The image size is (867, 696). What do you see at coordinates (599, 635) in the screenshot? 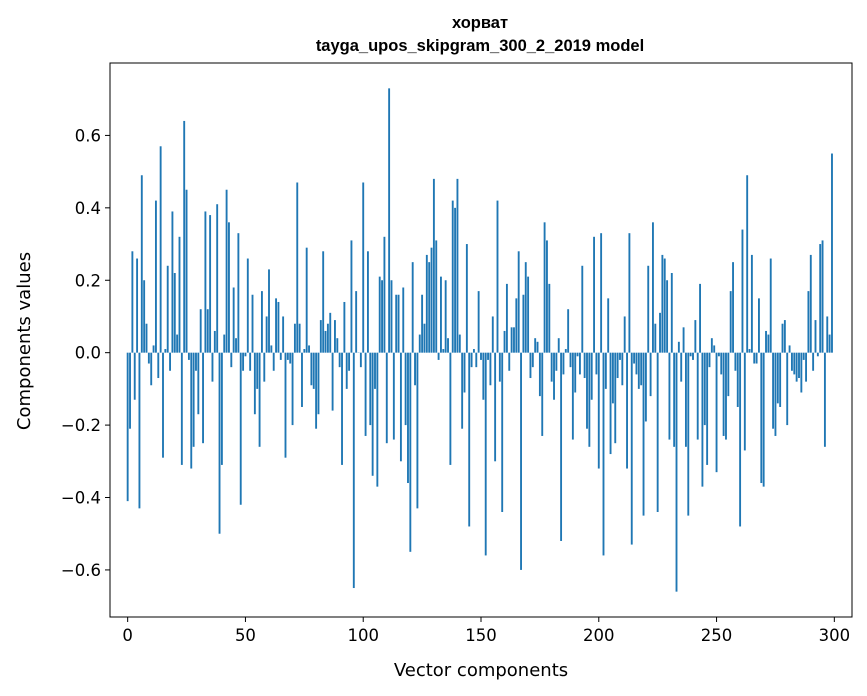
I see `x-tick-label: 200` at bounding box center [599, 635].